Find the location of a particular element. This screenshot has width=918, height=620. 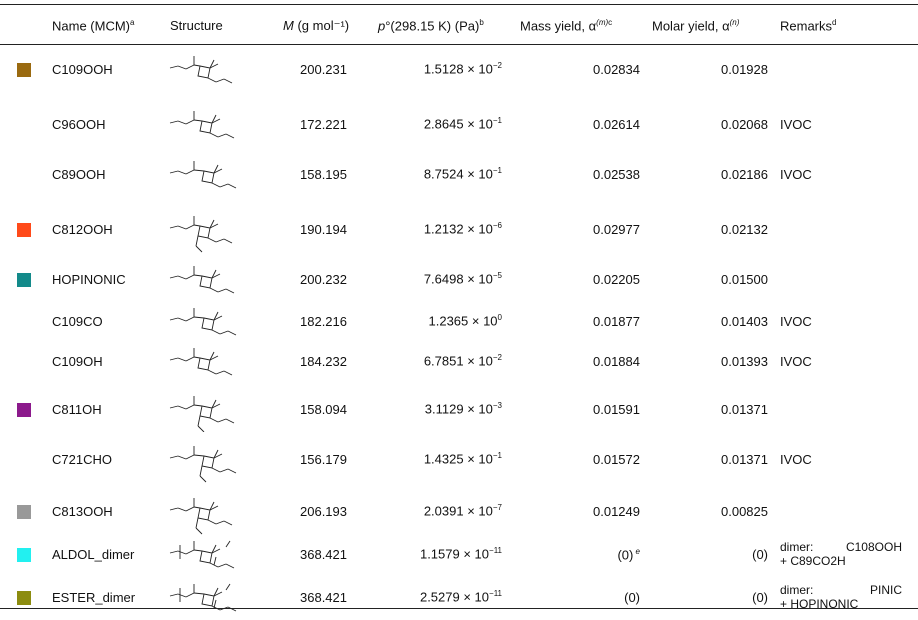

header-mass: M (g mol⁻¹) is located at coordinates (316, 25).